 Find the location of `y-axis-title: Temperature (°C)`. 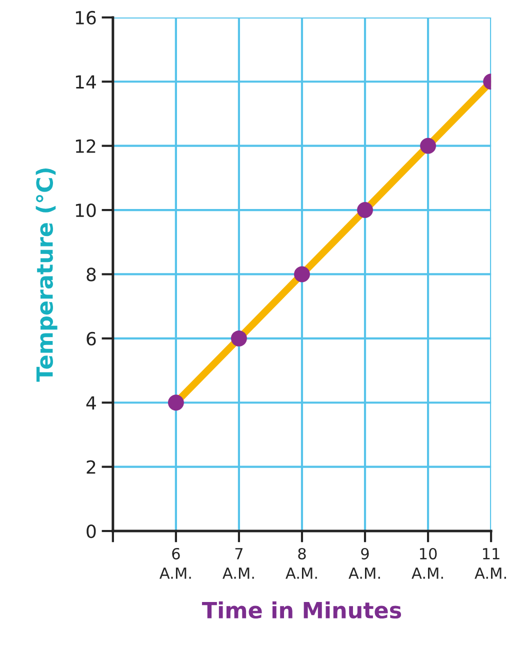

y-axis-title: Temperature (°C) is located at coordinates (47, 275).